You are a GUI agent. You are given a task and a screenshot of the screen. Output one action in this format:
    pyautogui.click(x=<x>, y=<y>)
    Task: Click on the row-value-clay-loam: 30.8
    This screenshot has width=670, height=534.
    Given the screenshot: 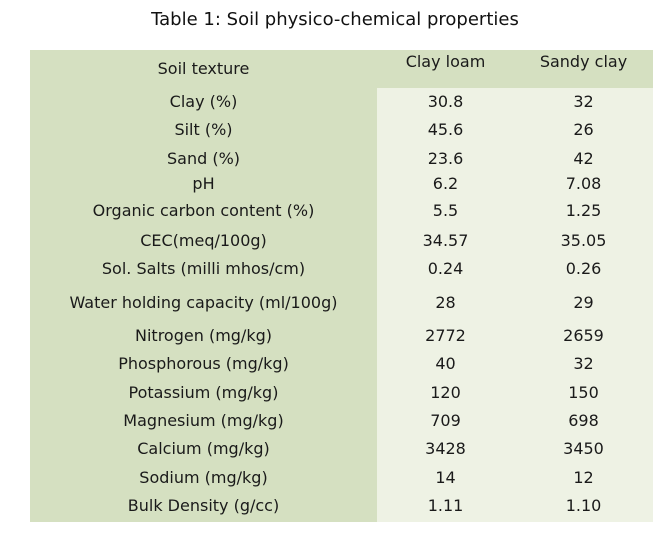 What is the action you would take?
    pyautogui.click(x=445, y=101)
    